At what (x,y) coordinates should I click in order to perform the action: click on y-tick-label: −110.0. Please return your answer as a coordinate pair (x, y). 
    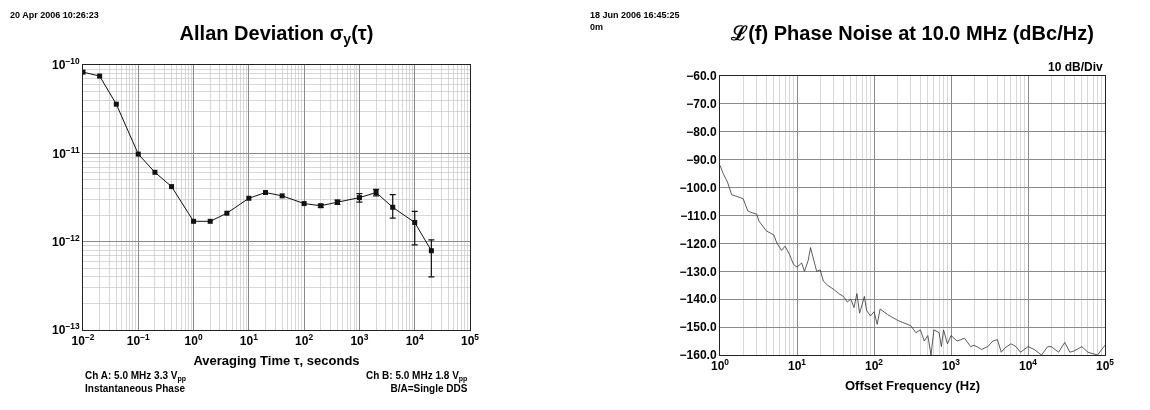
    Looking at the image, I should click on (698, 215).